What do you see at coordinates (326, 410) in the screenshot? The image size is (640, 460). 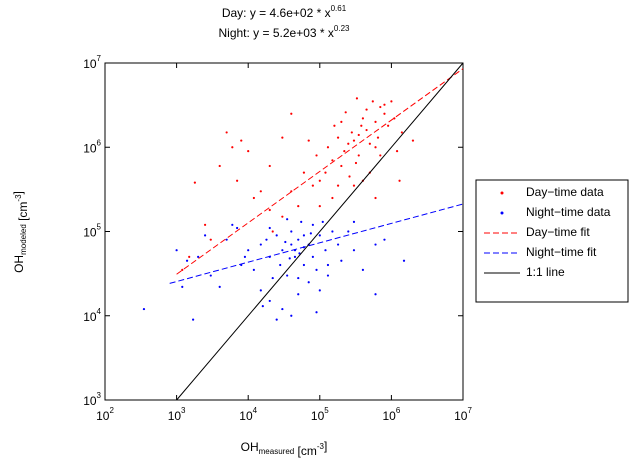 I see `tick-exponent: 5` at bounding box center [326, 410].